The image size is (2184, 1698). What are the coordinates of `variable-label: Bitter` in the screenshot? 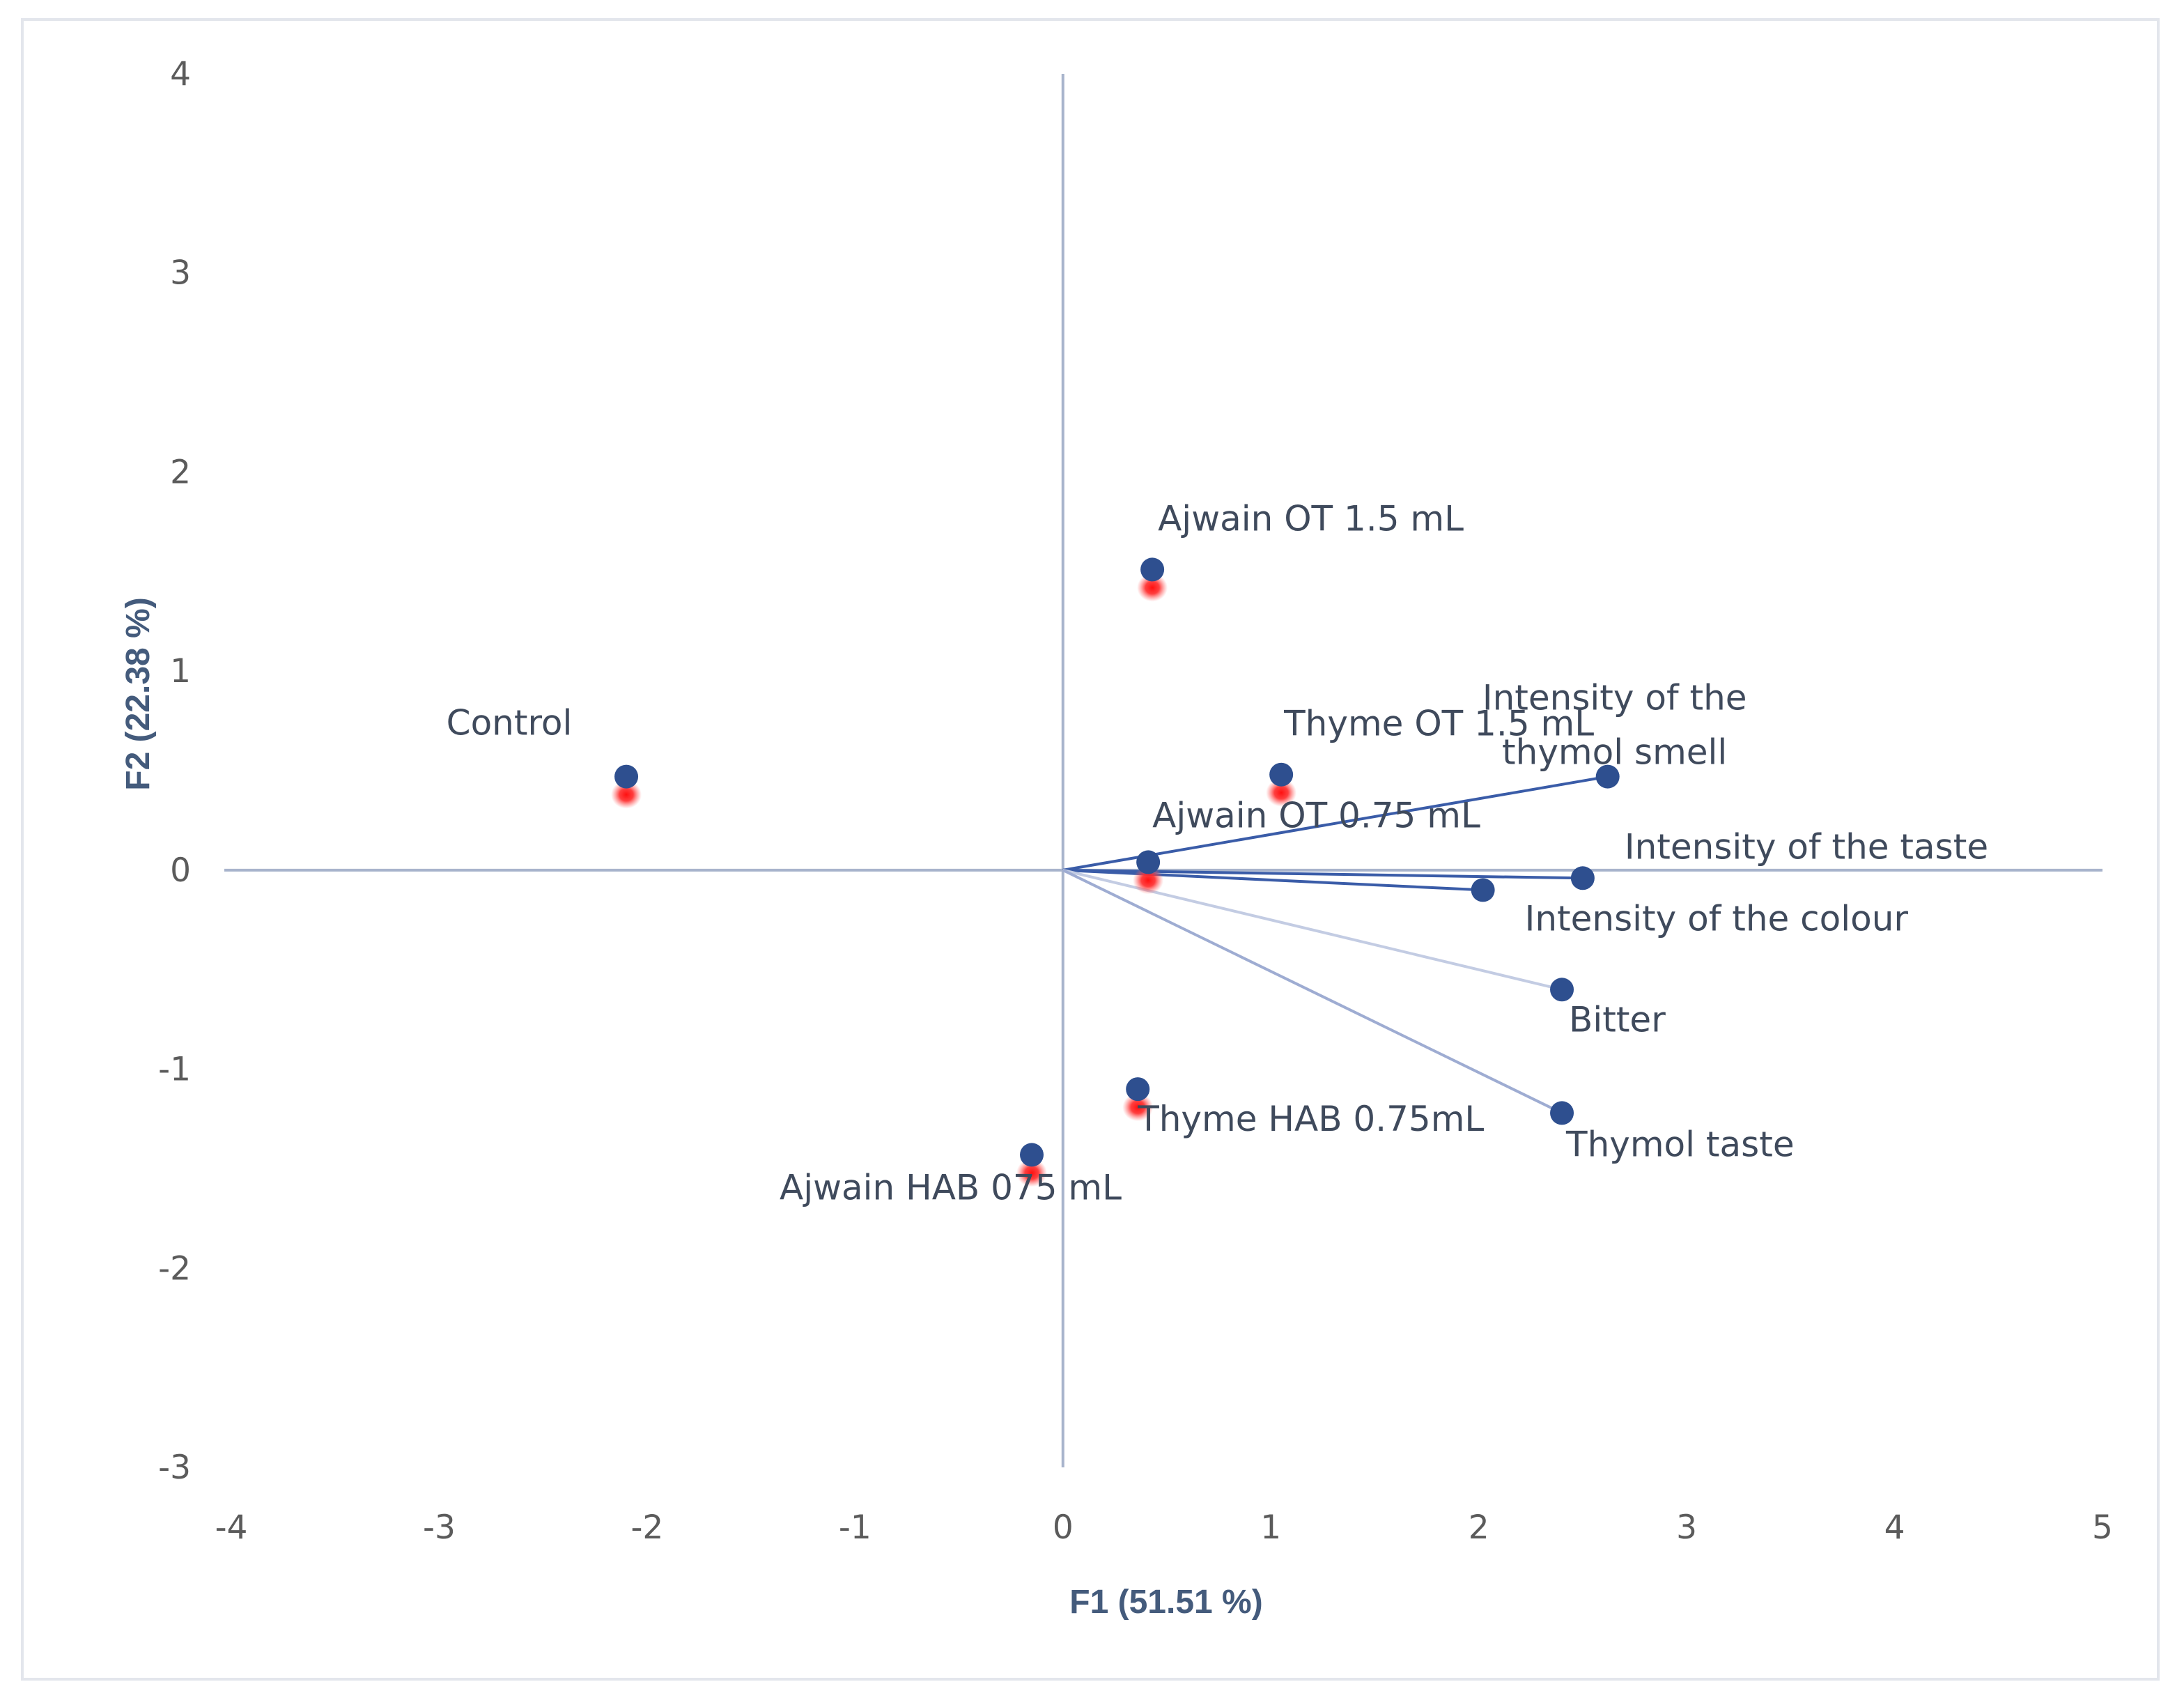 It's located at (1617, 1020).